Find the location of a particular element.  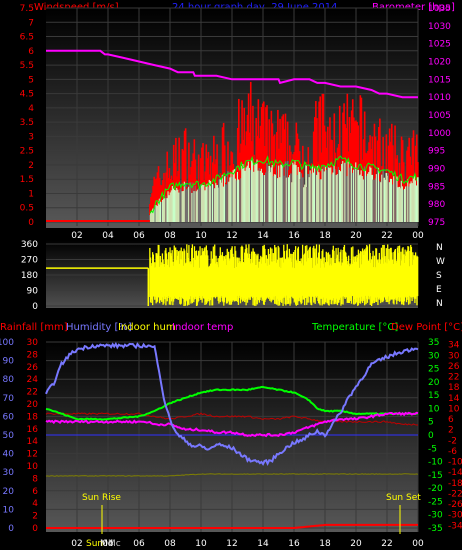

climate-x-tick-label: 04 is located at coordinates (108, 544).